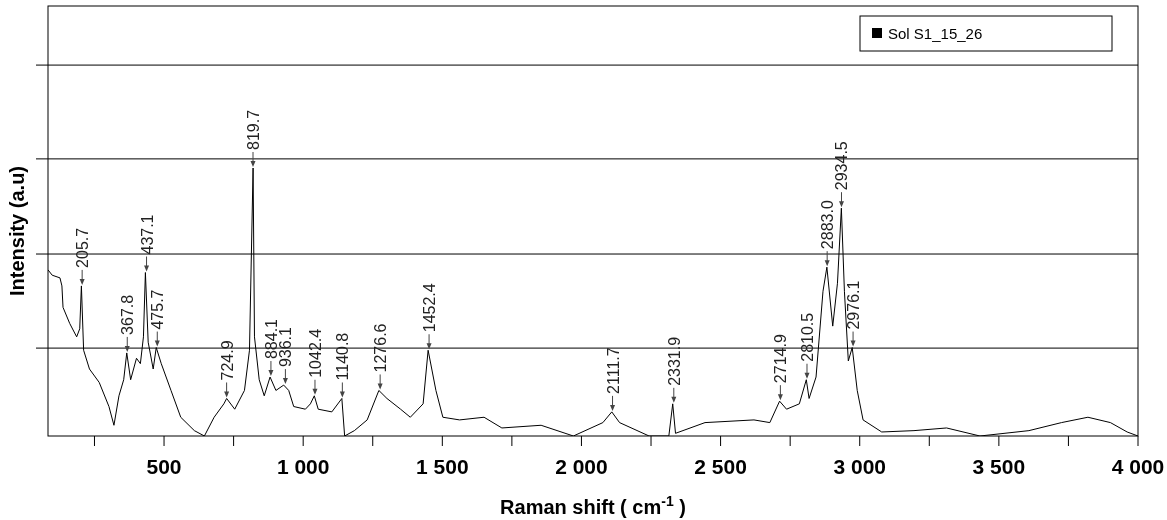 Image resolution: width=1167 pixels, height=520 pixels. What do you see at coordinates (128, 314) in the screenshot?
I see `annotation: 367.8` at bounding box center [128, 314].